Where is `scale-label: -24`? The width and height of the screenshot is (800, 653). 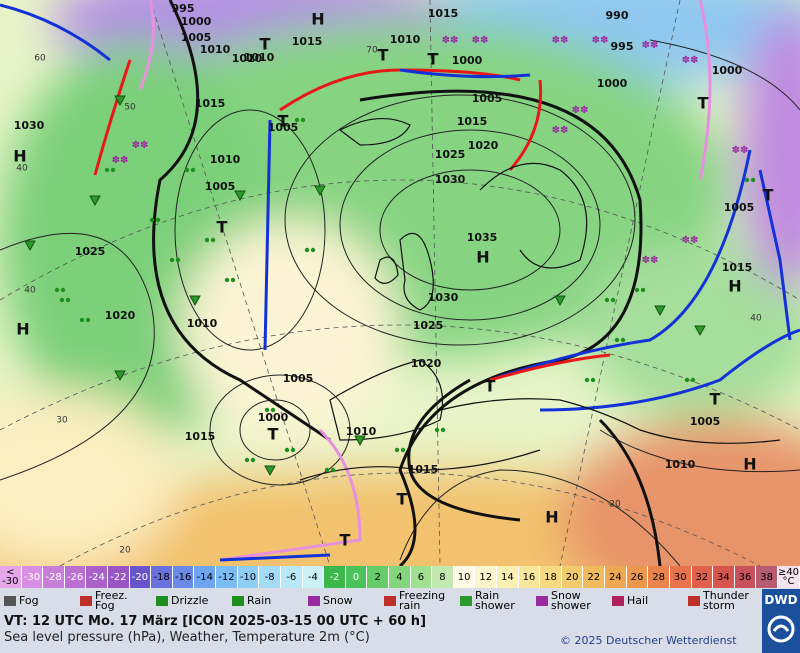
scale-label: -24 is located at coordinates (96, 577).